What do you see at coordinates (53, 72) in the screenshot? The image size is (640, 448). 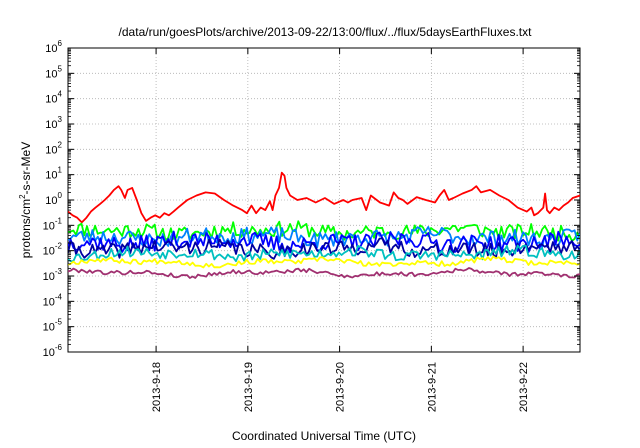 I see `y-tick-label: 10⁵` at bounding box center [53, 72].